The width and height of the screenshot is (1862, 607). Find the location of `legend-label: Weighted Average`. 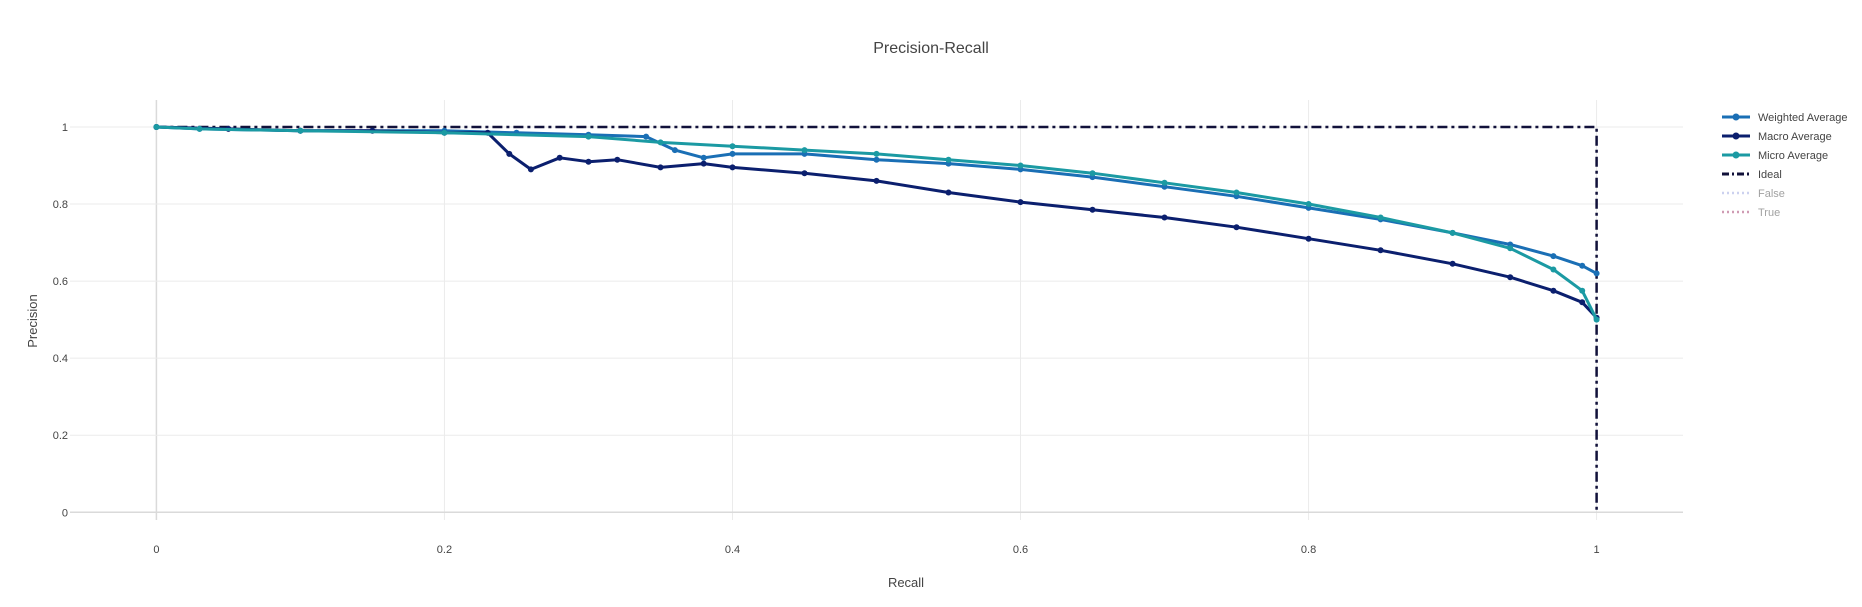

legend-label: Weighted Average is located at coordinates (1803, 118).